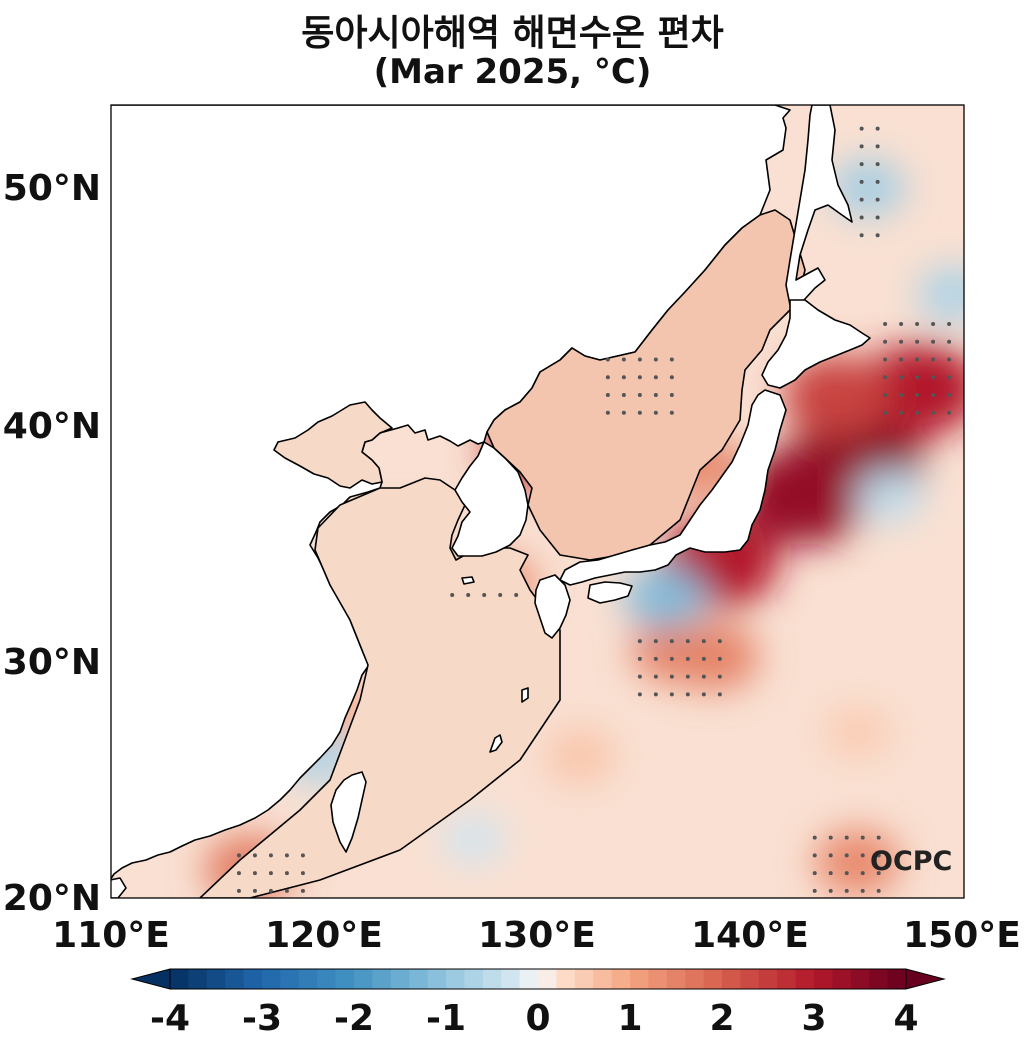 The image size is (1025, 1049). What do you see at coordinates (925, 979) in the screenshot?
I see `colorbar-extend-high` at bounding box center [925, 979].